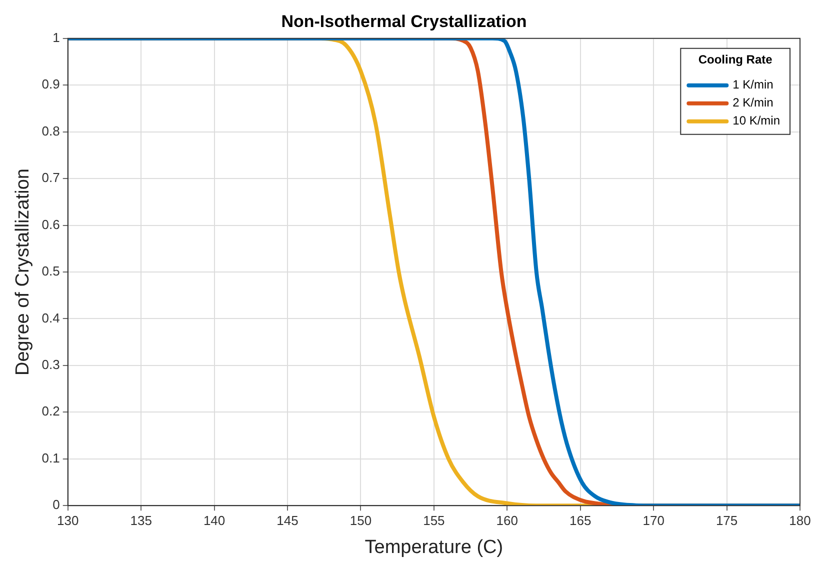 Image resolution: width=822 pixels, height=571 pixels. Describe the element at coordinates (287, 520) in the screenshot. I see `x-tick-label: 145` at that location.